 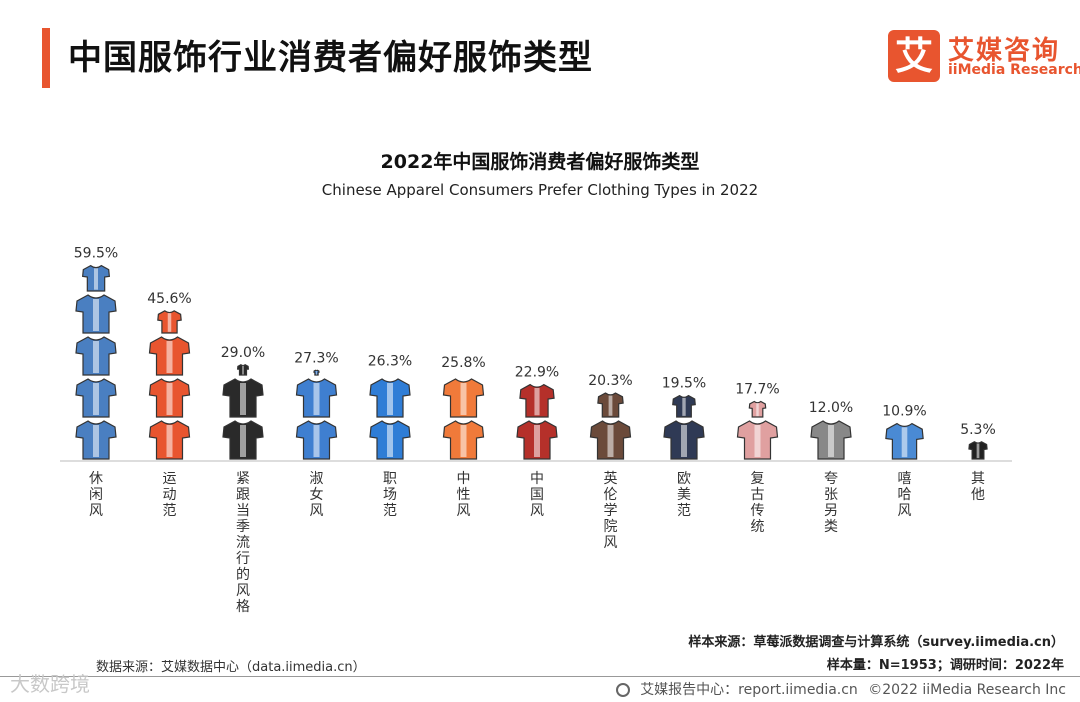 I want to click on value-label: 20.3%, so click(x=610, y=381).